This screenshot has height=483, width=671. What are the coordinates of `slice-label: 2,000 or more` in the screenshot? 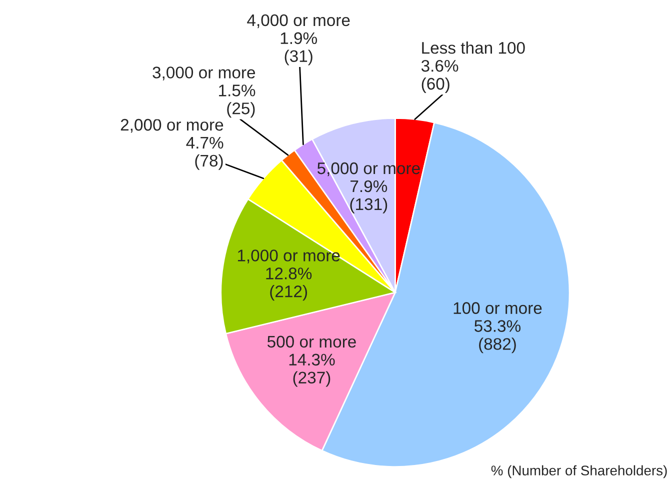 It's located at (172, 125).